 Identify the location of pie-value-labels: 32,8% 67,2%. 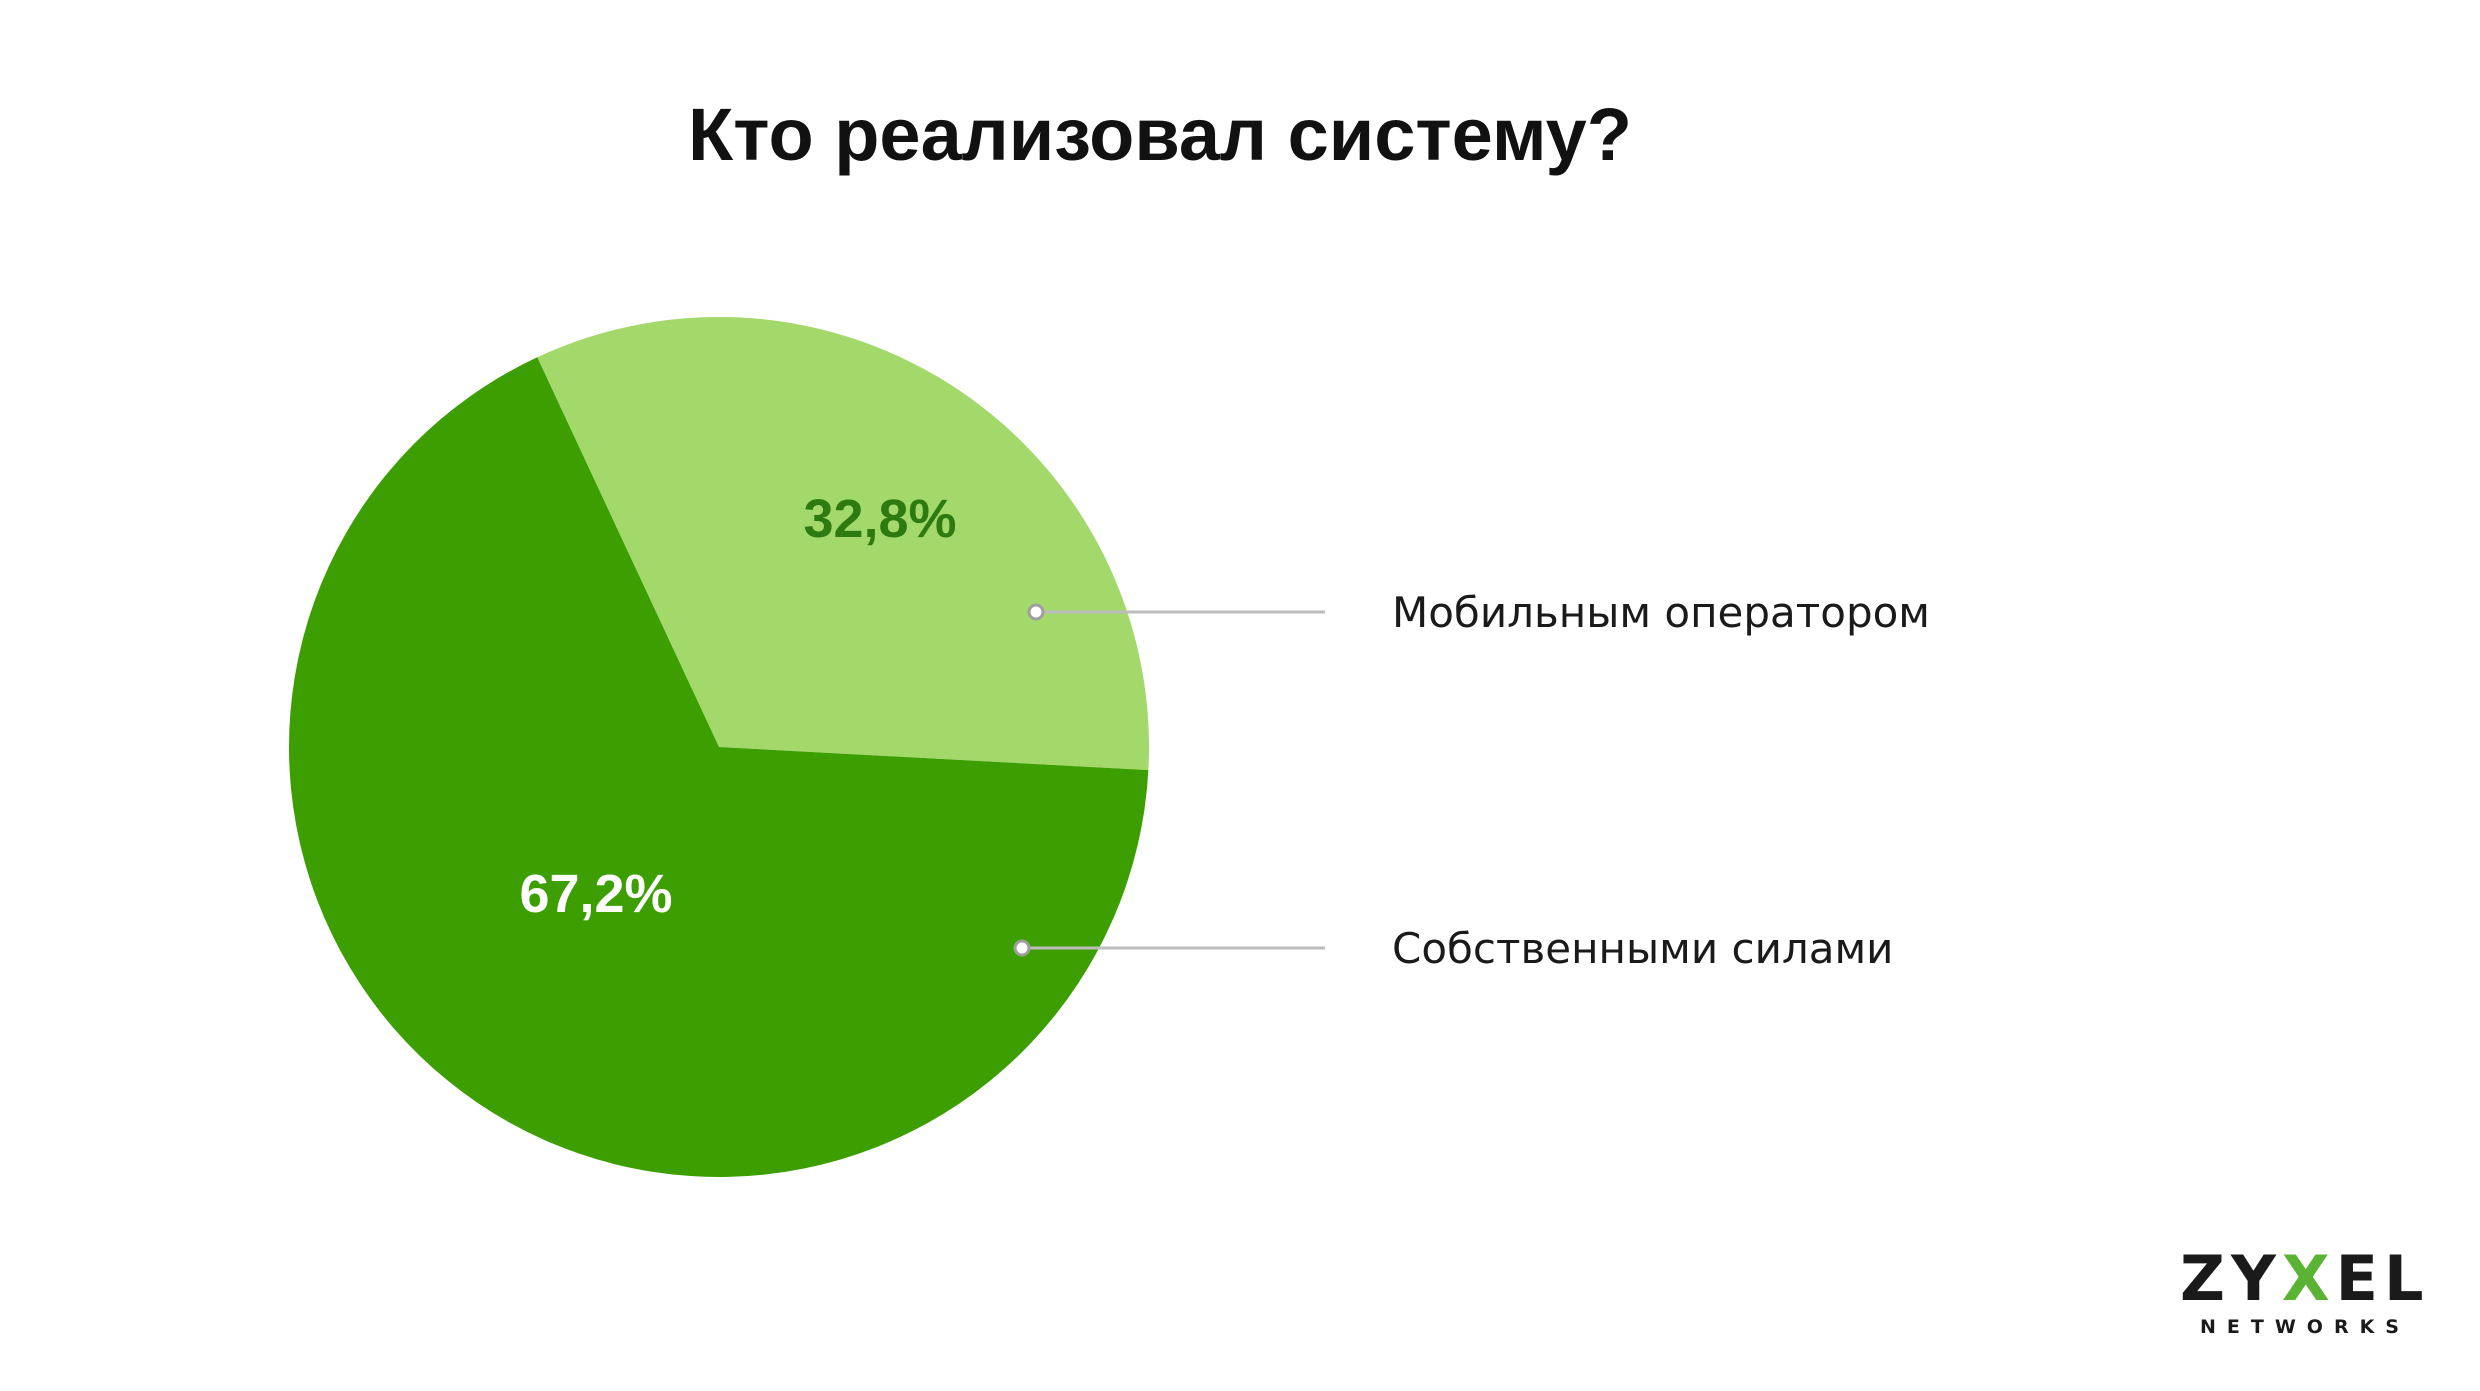
(737, 706).